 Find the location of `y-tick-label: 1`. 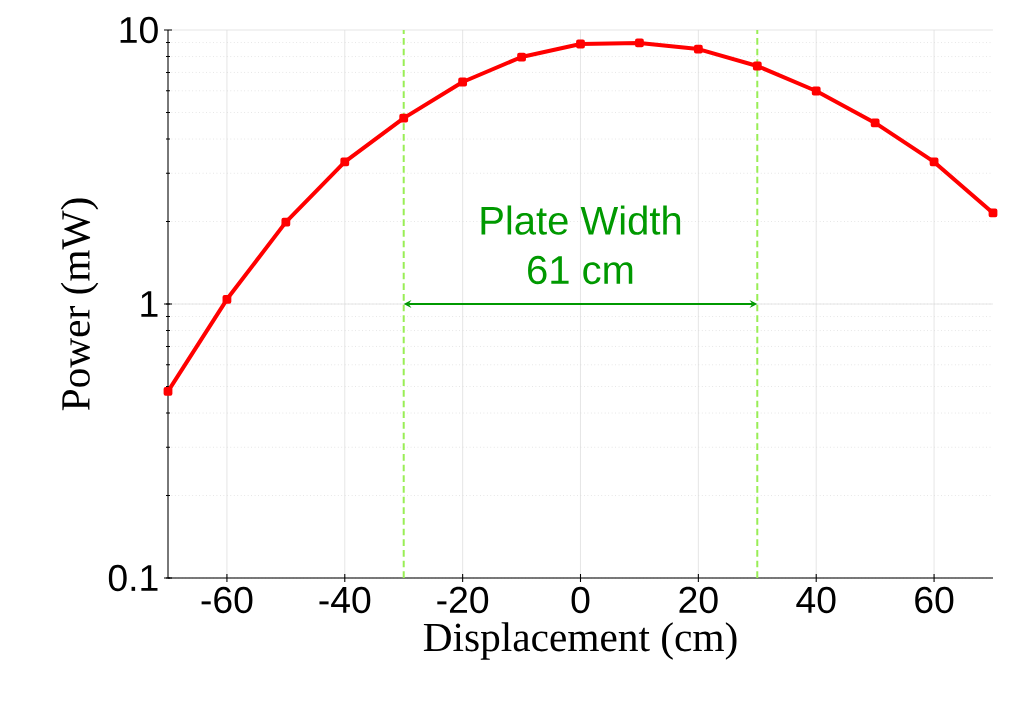

y-tick-label: 1 is located at coordinates (149, 304).